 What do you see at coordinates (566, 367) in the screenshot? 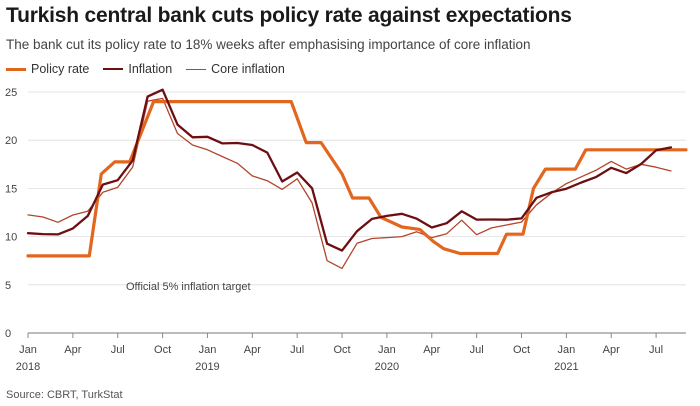
I see `x-year-label: 2021` at bounding box center [566, 367].